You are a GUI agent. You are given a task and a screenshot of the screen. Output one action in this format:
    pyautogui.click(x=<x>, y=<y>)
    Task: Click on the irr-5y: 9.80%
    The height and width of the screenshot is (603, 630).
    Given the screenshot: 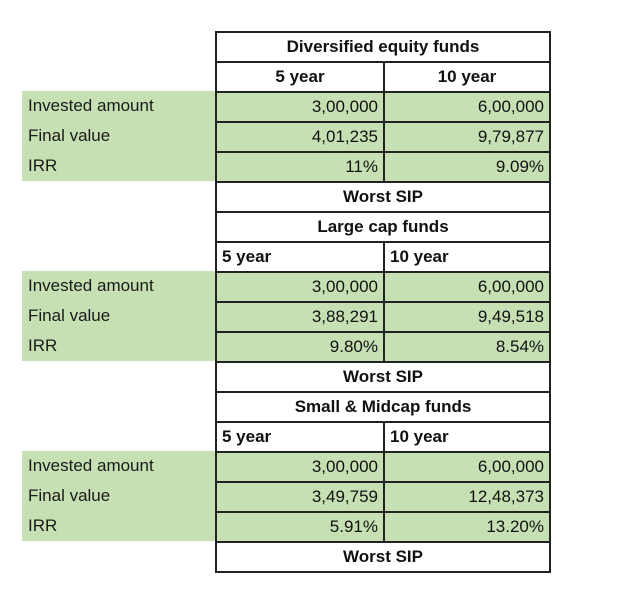 What is the action you would take?
    pyautogui.click(x=300, y=347)
    